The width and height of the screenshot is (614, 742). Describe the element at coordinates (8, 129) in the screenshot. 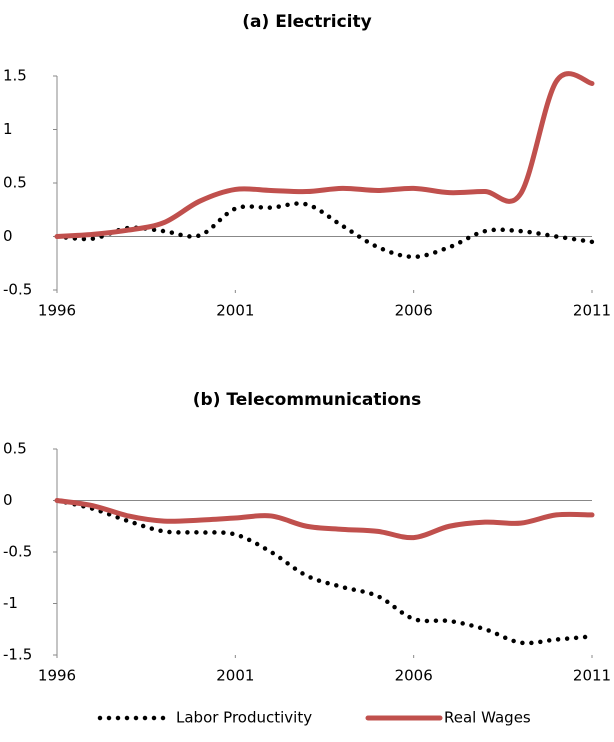

I see `y-tick-label: 1` at that location.